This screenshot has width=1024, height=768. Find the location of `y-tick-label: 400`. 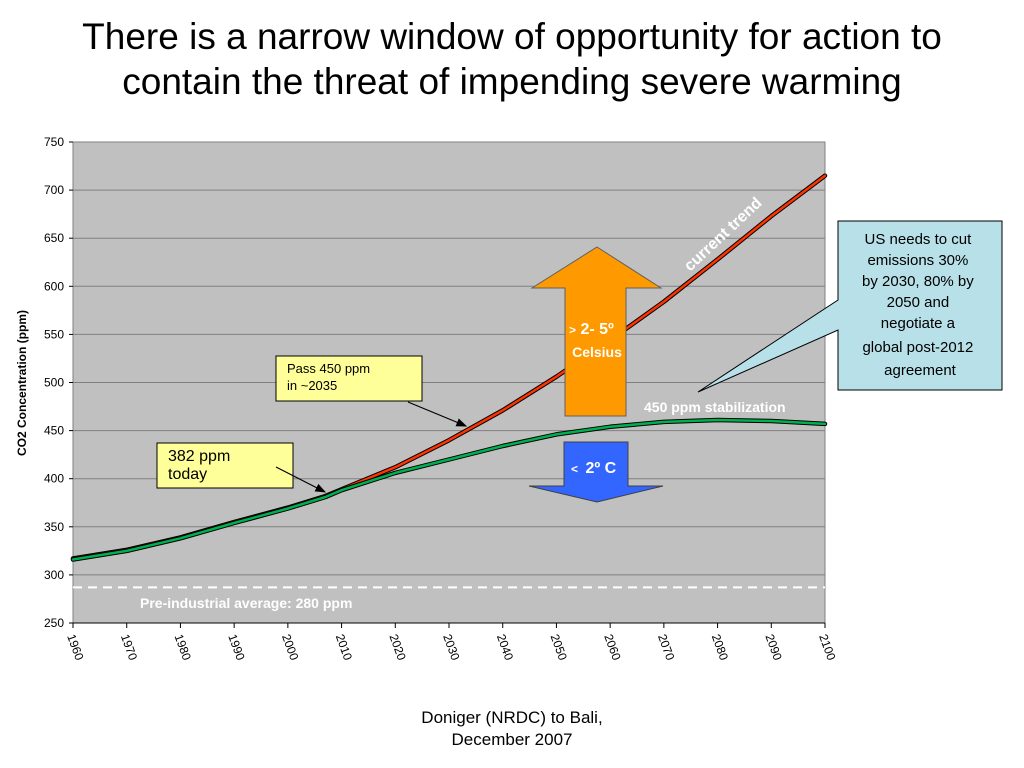

y-tick-label: 400 is located at coordinates (54, 479).